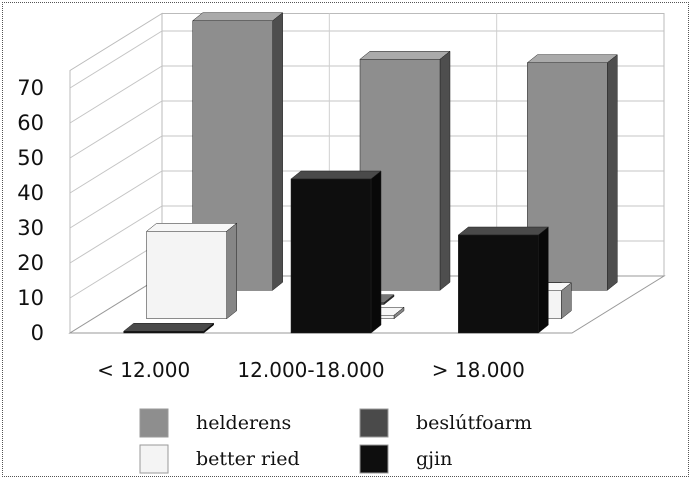  Describe the element at coordinates (30, 158) in the screenshot. I see `y-tick-label: 50` at that location.